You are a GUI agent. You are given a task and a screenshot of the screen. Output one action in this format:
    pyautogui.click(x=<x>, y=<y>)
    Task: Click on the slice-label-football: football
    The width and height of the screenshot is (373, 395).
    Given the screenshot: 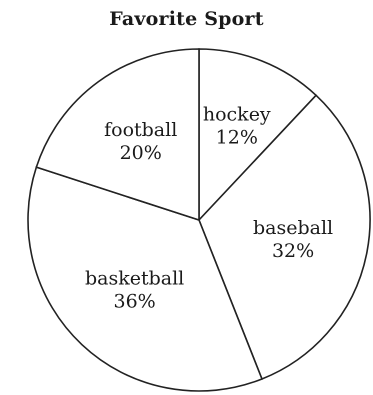 What is the action you would take?
    pyautogui.click(x=140, y=130)
    